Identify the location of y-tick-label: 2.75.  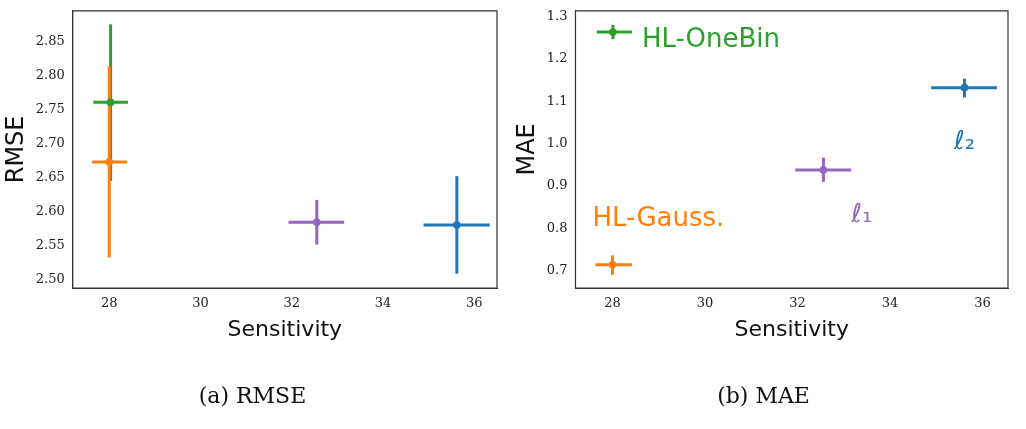
(50, 109).